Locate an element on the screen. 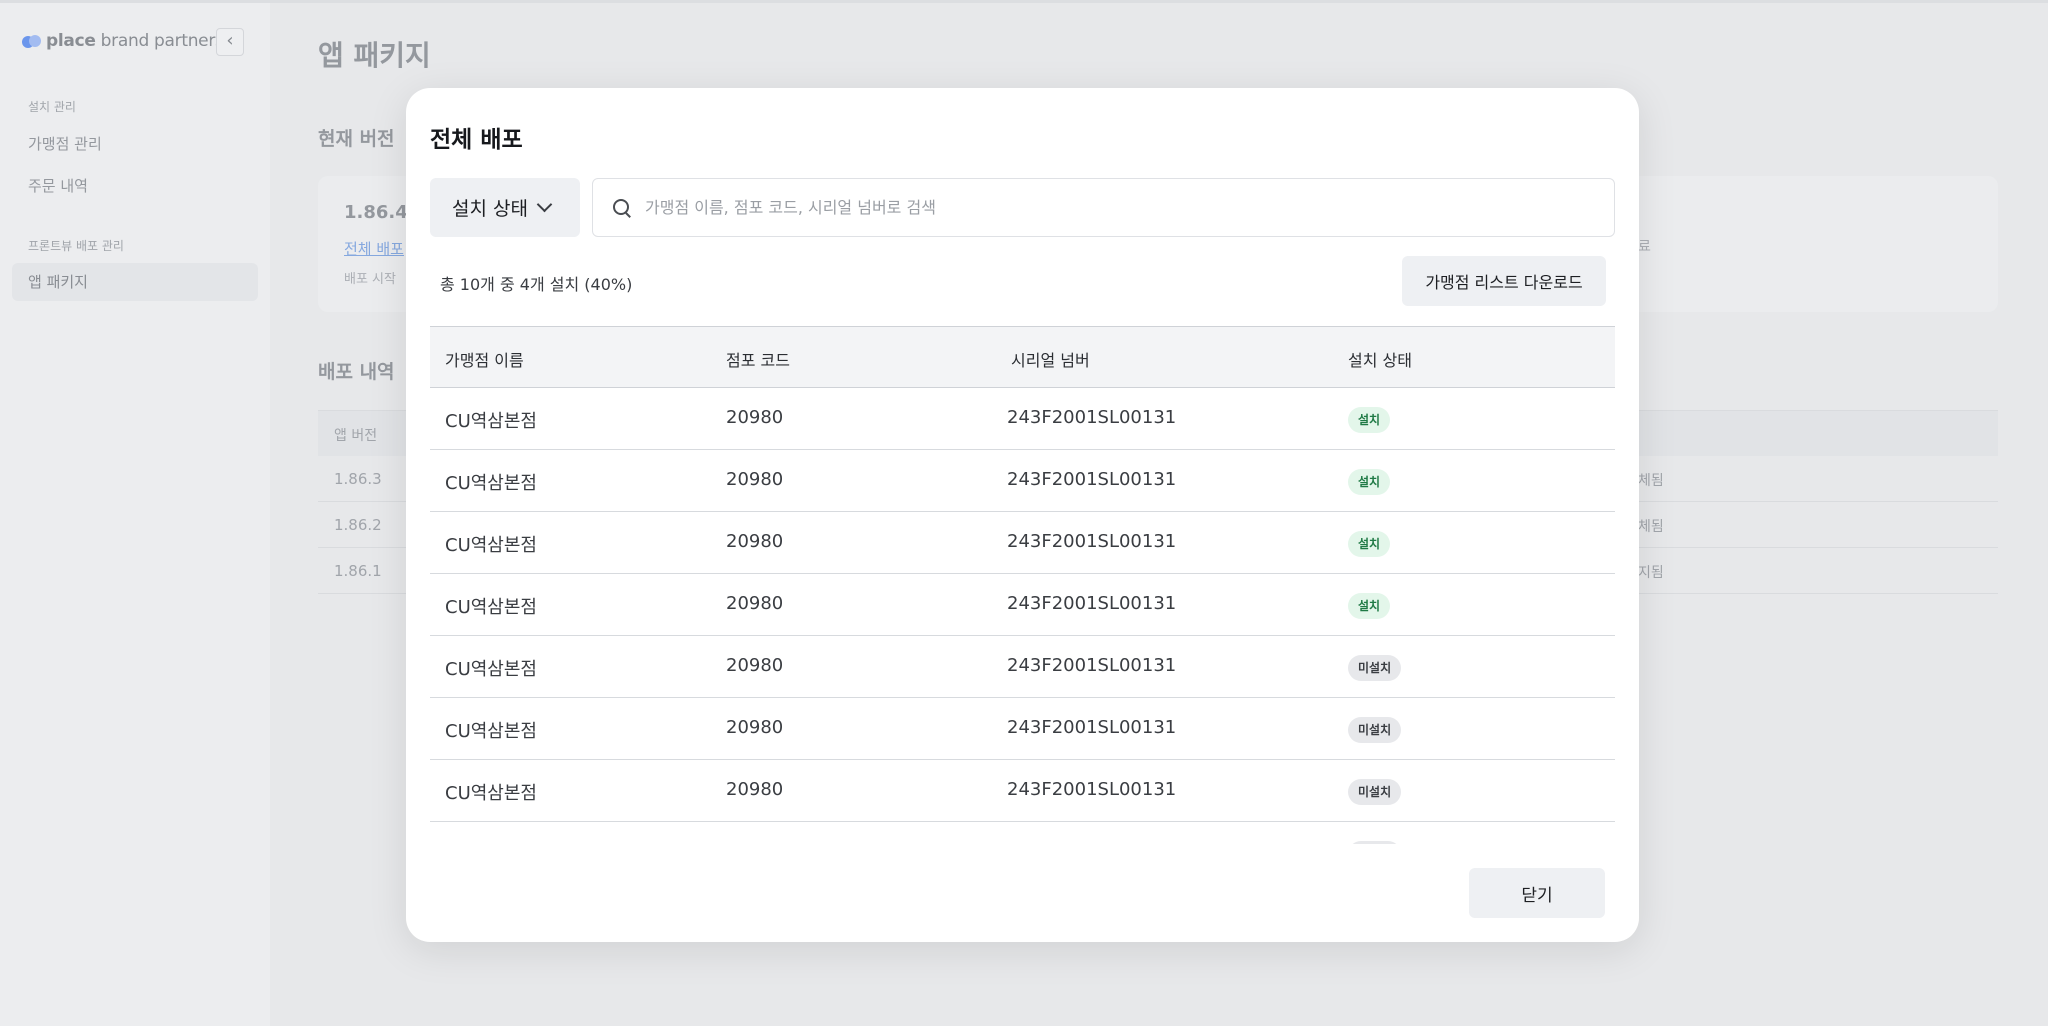 The image size is (2048, 1026). nav-section-install: 설치 관리 is located at coordinates (52, 107).